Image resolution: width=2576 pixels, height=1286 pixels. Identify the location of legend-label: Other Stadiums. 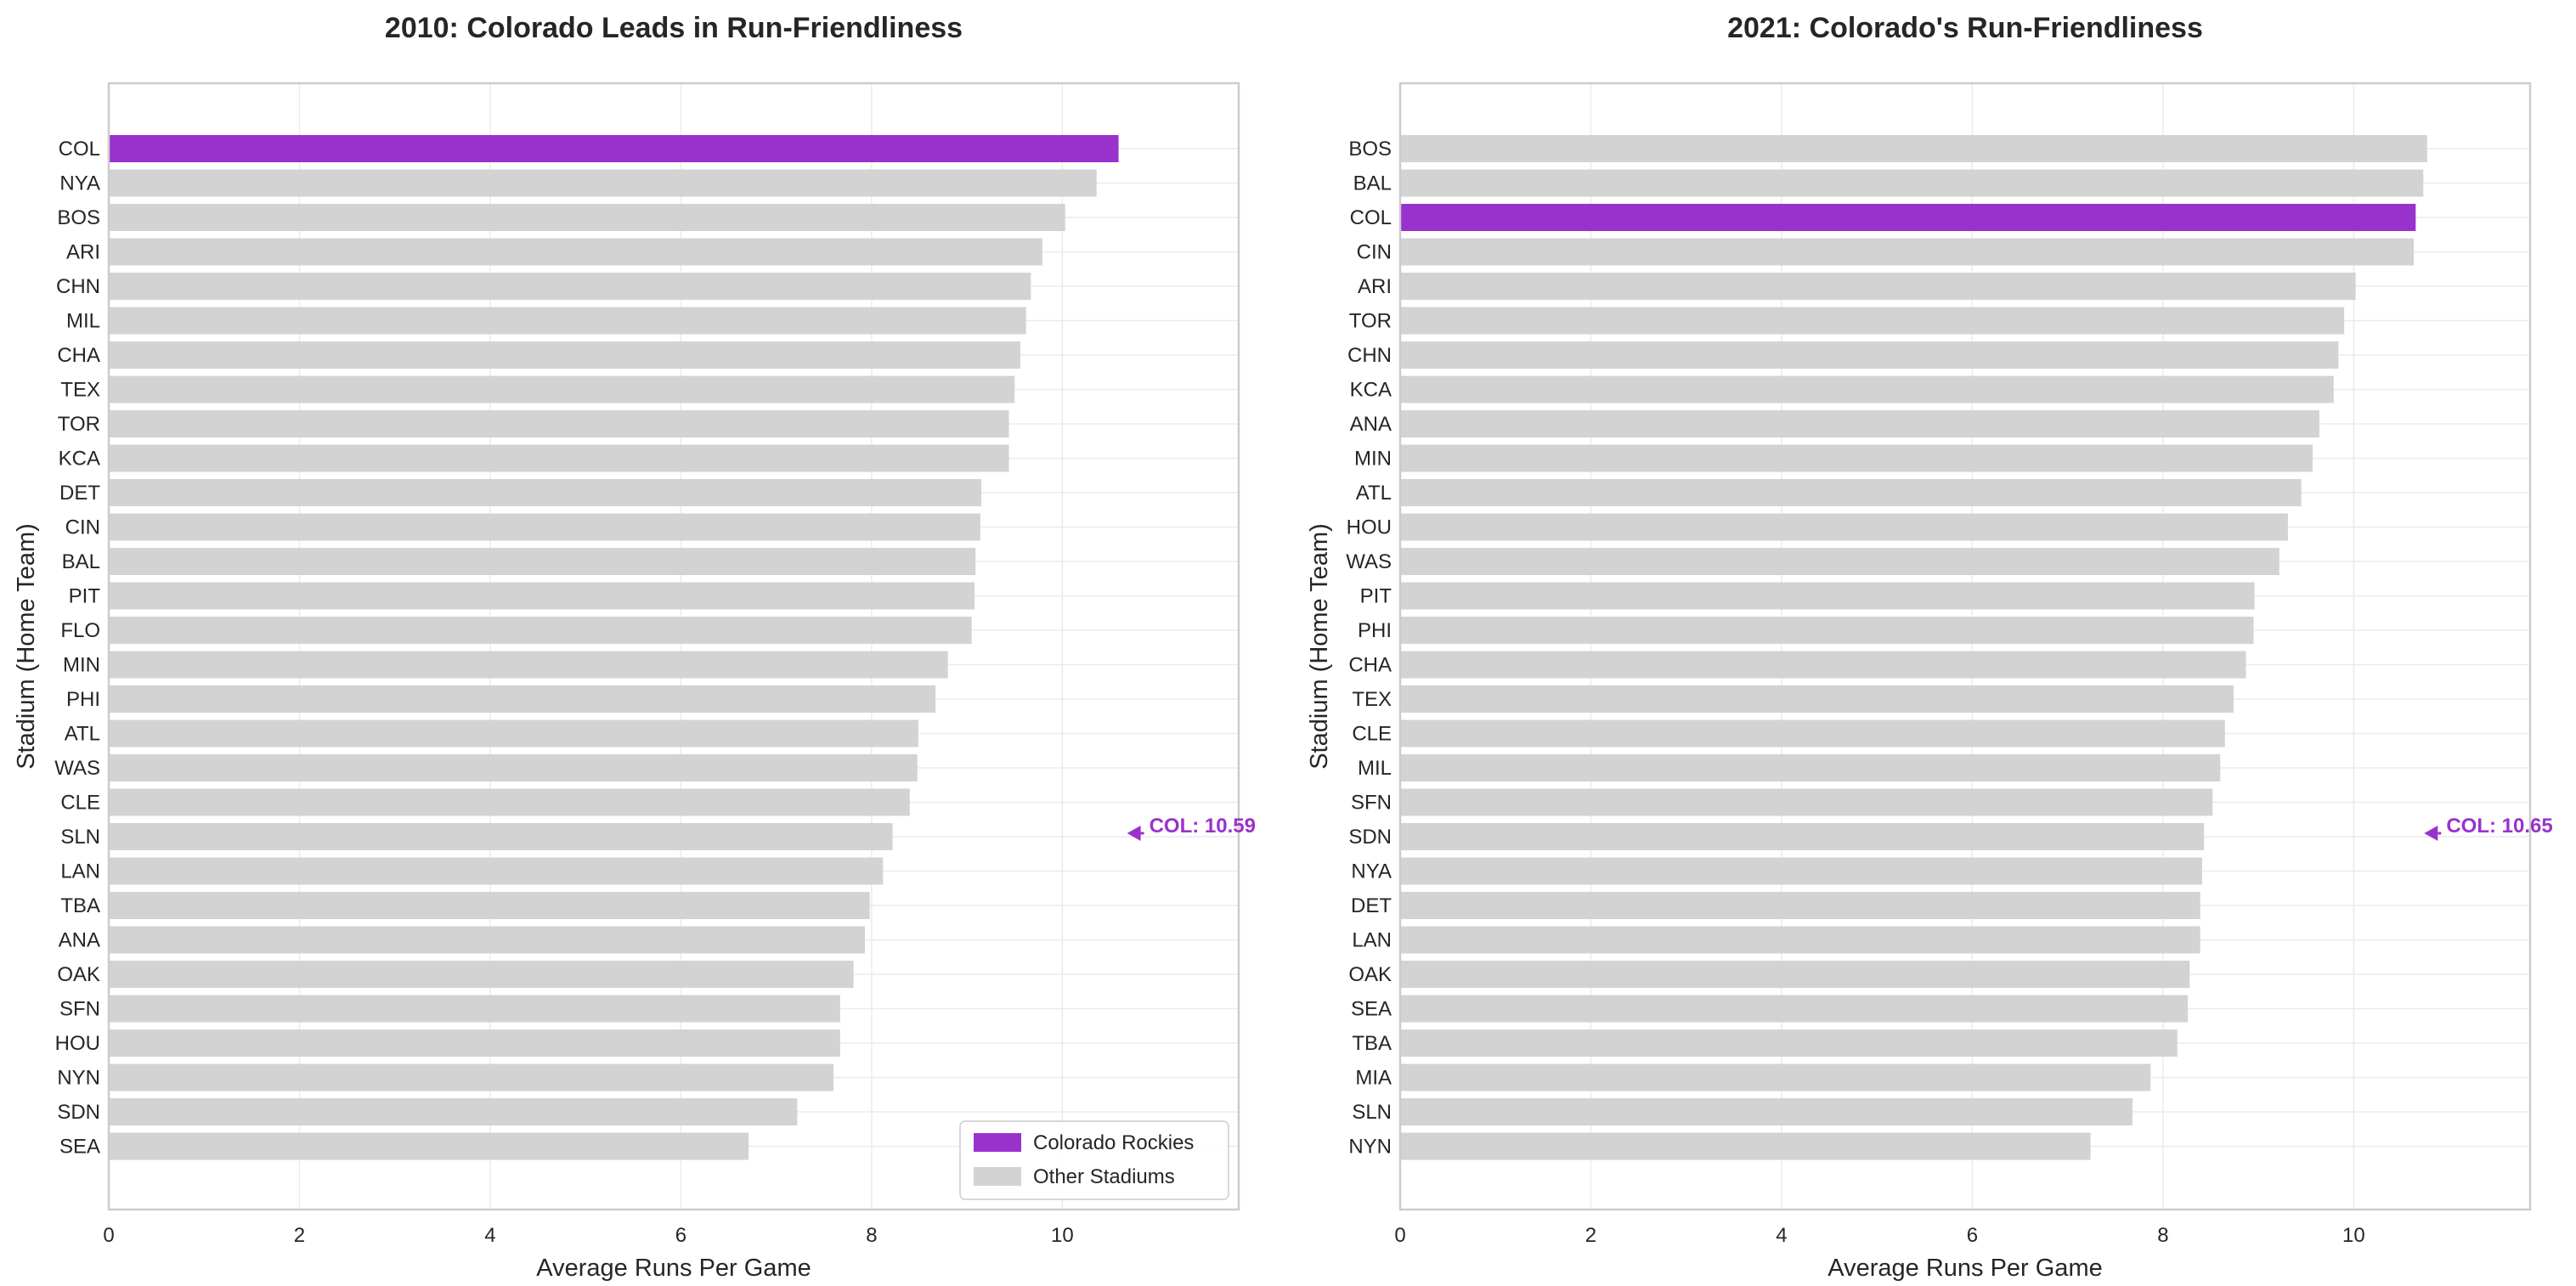
(1104, 1176).